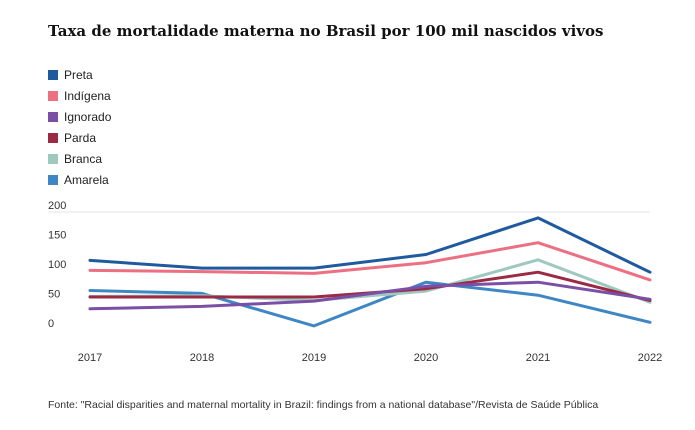  Describe the element at coordinates (57, 206) in the screenshot. I see `y-tick-label: 200` at that location.